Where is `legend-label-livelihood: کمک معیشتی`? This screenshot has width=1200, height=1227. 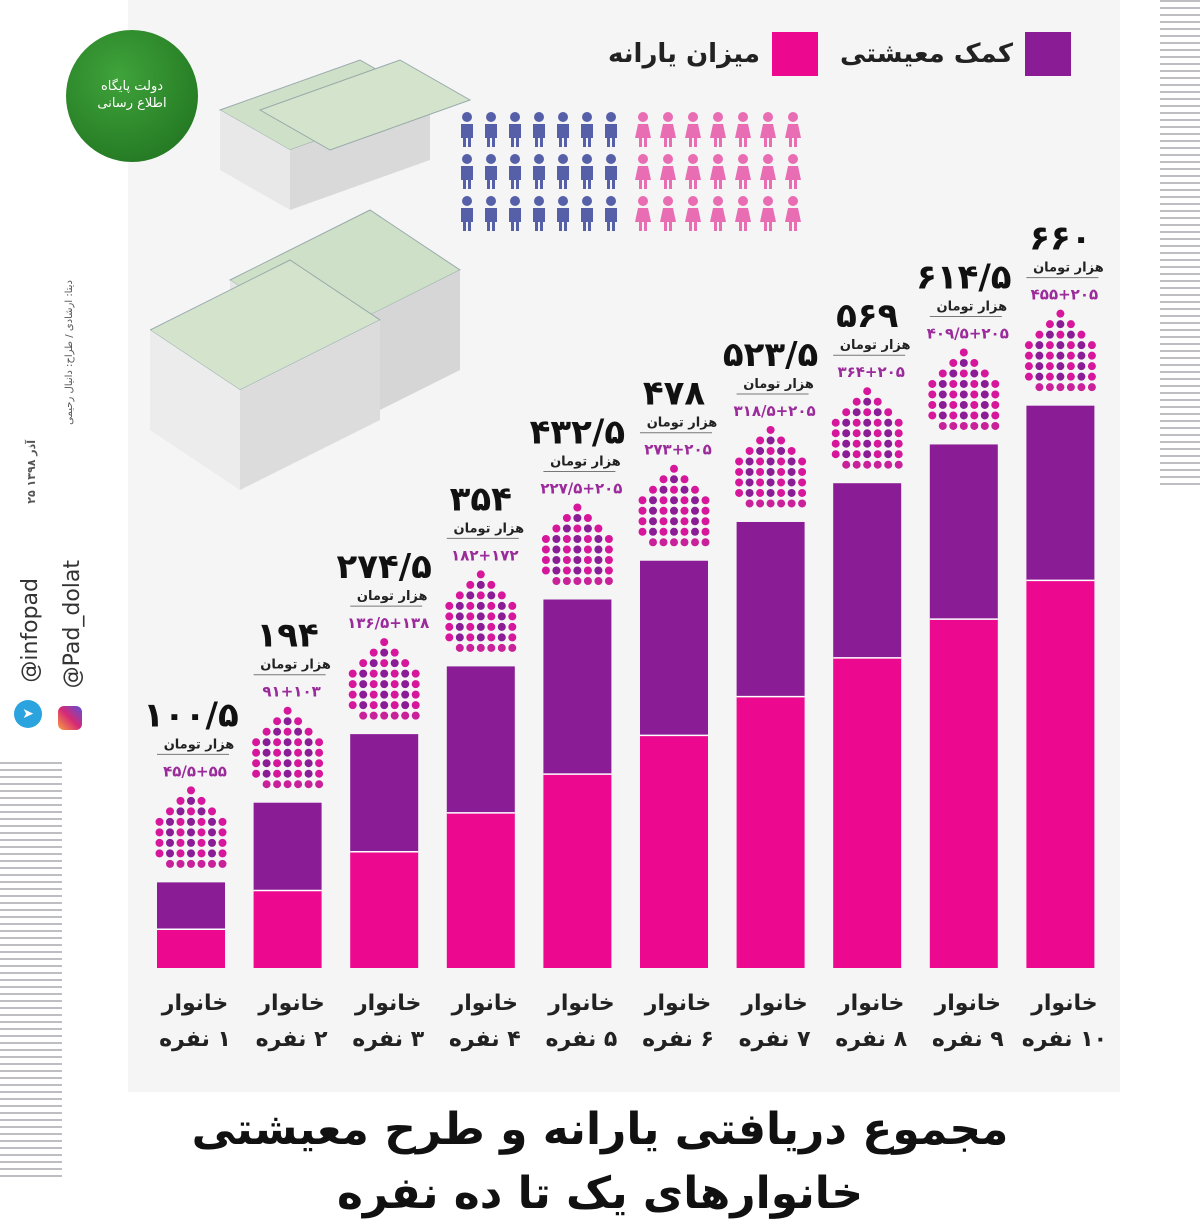
legend-label-livelihood: کمک معیشتی is located at coordinates (926, 54).